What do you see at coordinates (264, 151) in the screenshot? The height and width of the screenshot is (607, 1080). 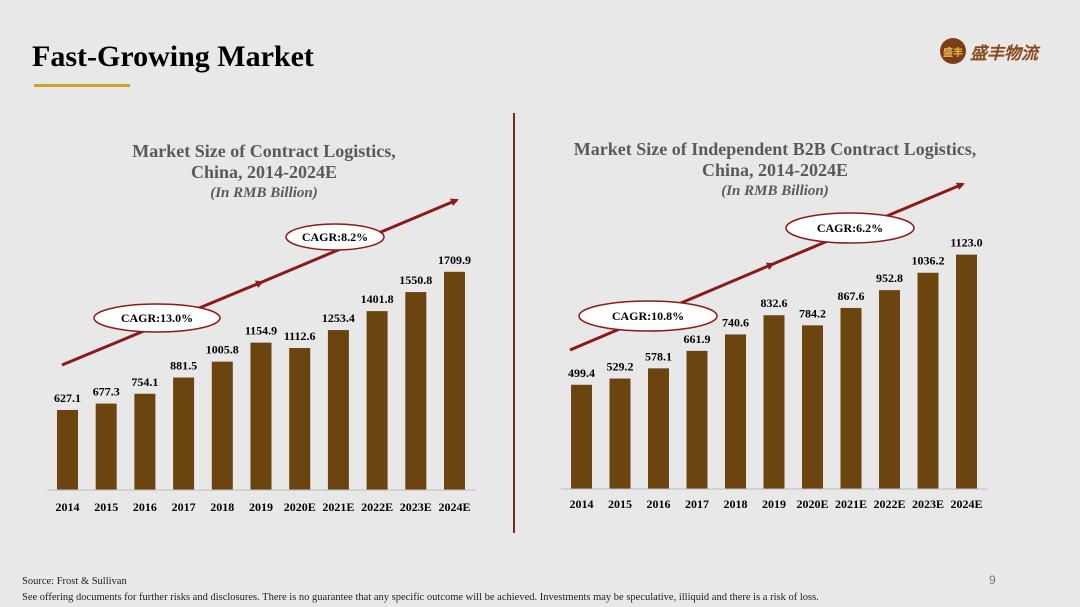 I see `chart-1-title-line1: Market Size of Contract Logistics,` at bounding box center [264, 151].